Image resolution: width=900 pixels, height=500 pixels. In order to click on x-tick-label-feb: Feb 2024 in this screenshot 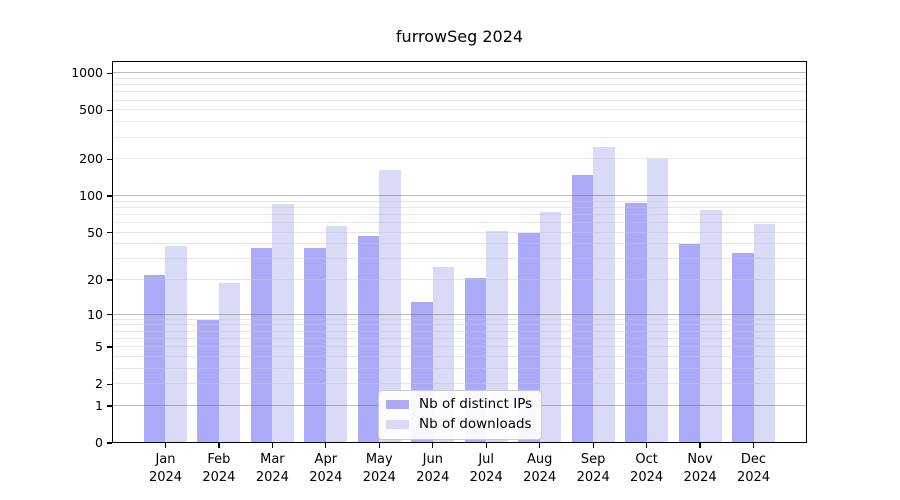, I will do `click(219, 468)`.